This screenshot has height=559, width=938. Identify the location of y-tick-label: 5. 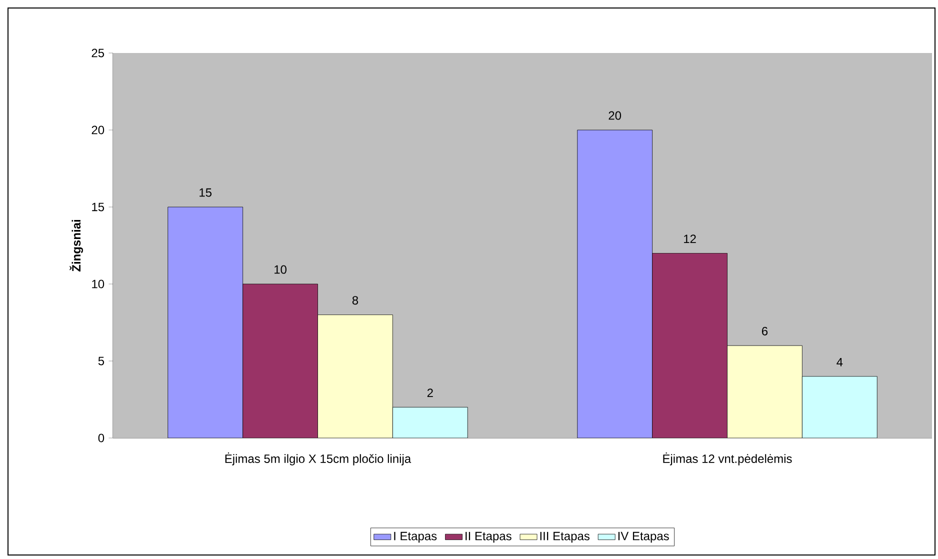
(101, 361).